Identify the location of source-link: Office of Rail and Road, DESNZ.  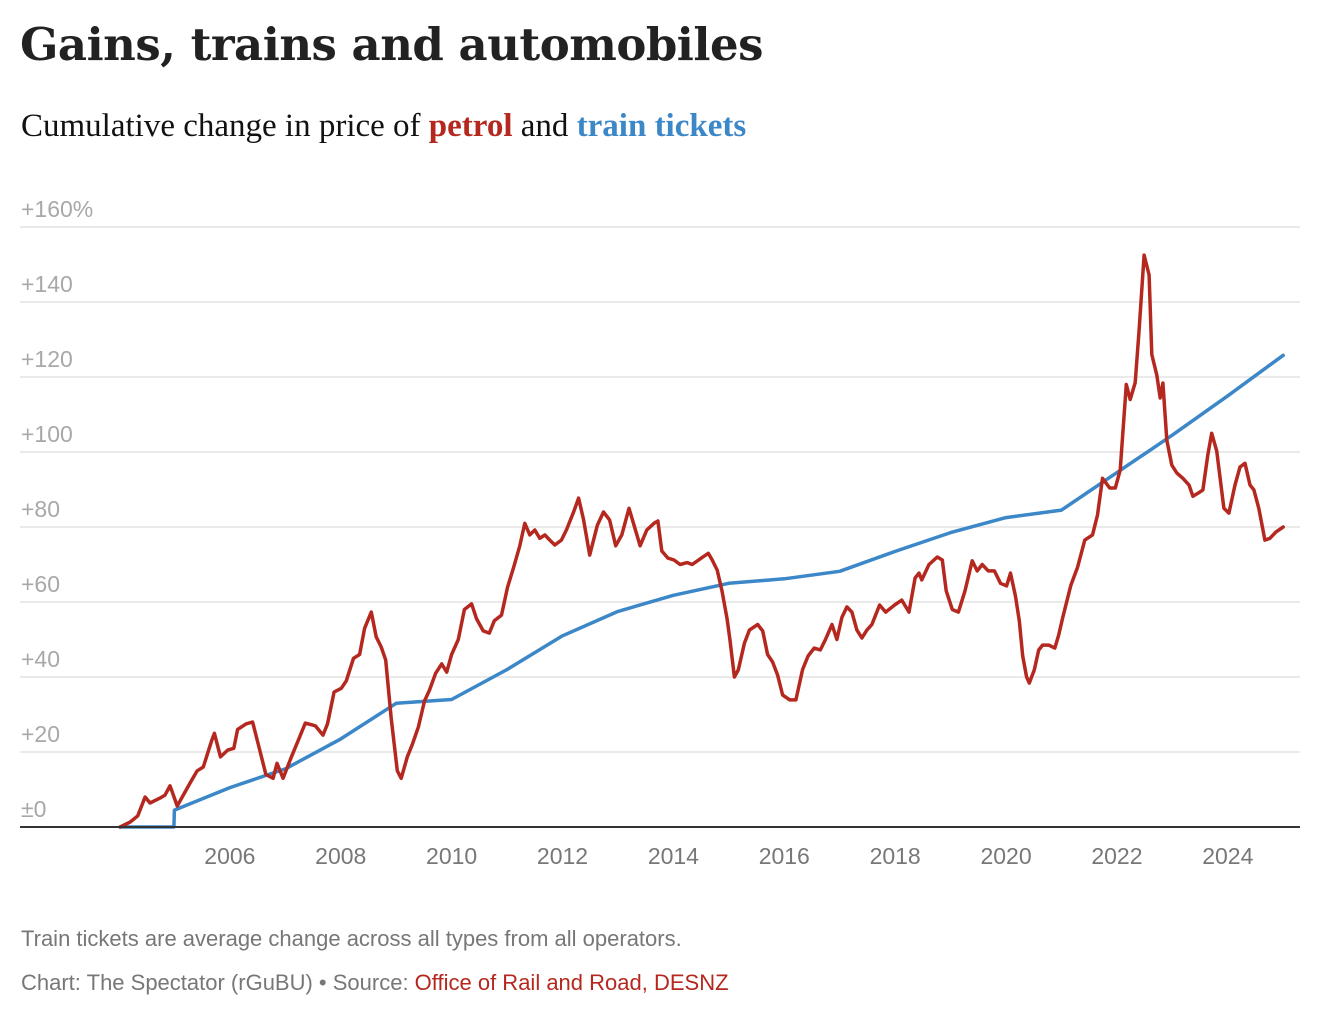
(571, 982).